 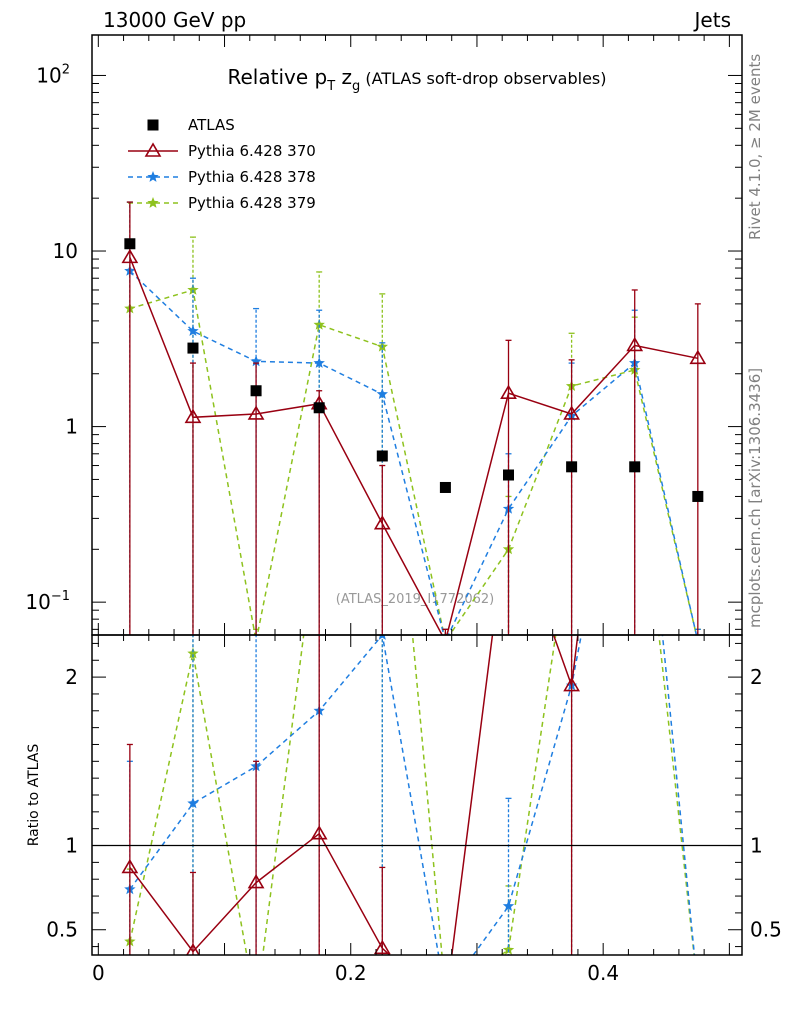 What do you see at coordinates (71, 846) in the screenshot?
I see `ratio-y-tick-label: 1` at bounding box center [71, 846].